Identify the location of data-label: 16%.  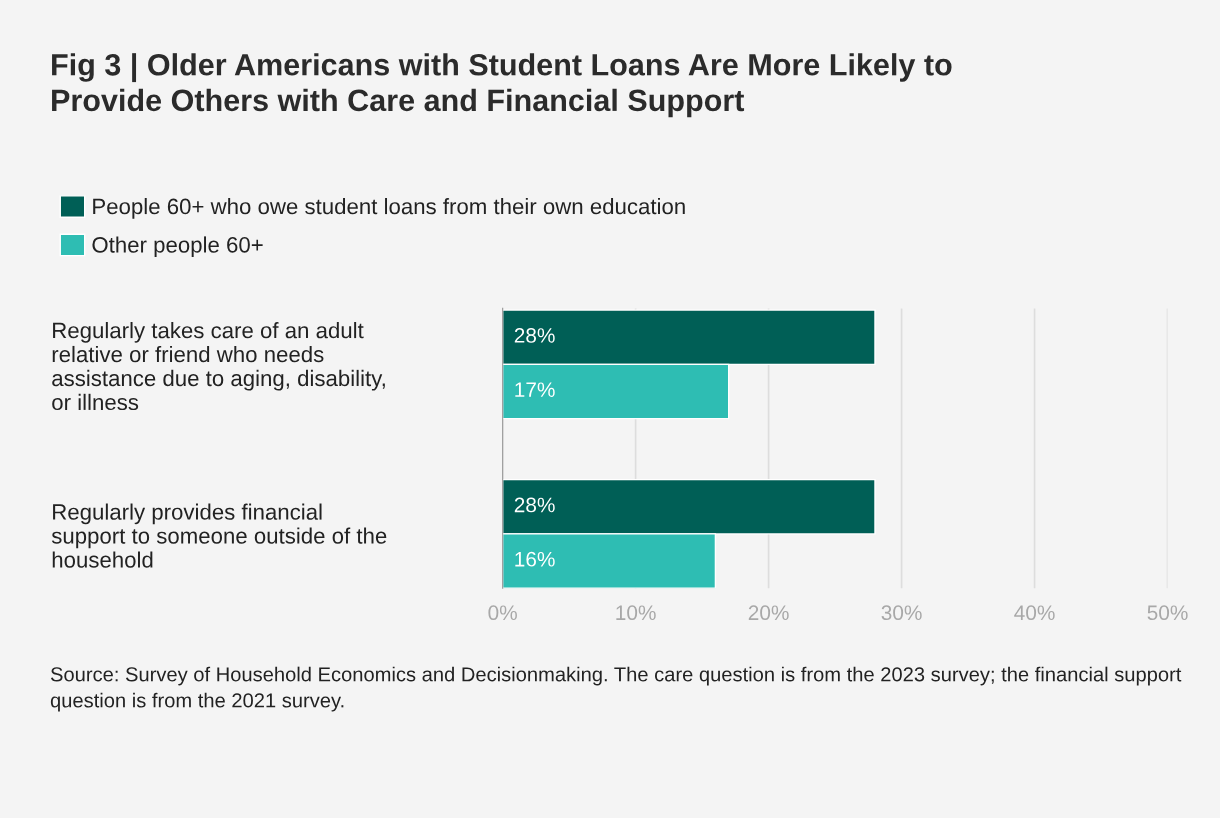
(535, 559).